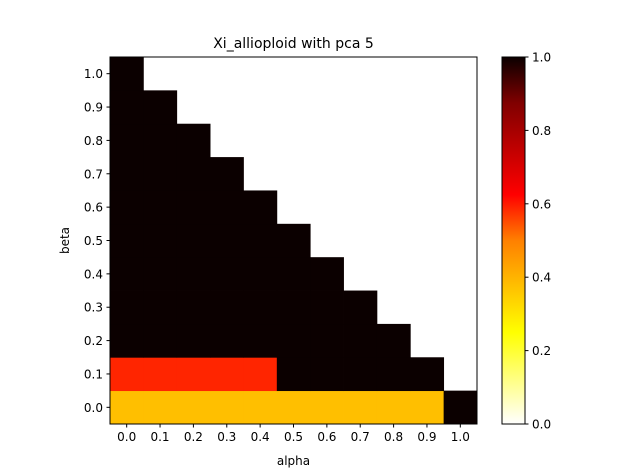 This screenshot has width=640, height=476. Describe the element at coordinates (126, 437) in the screenshot. I see `x-tick-label: 0.0` at that location.